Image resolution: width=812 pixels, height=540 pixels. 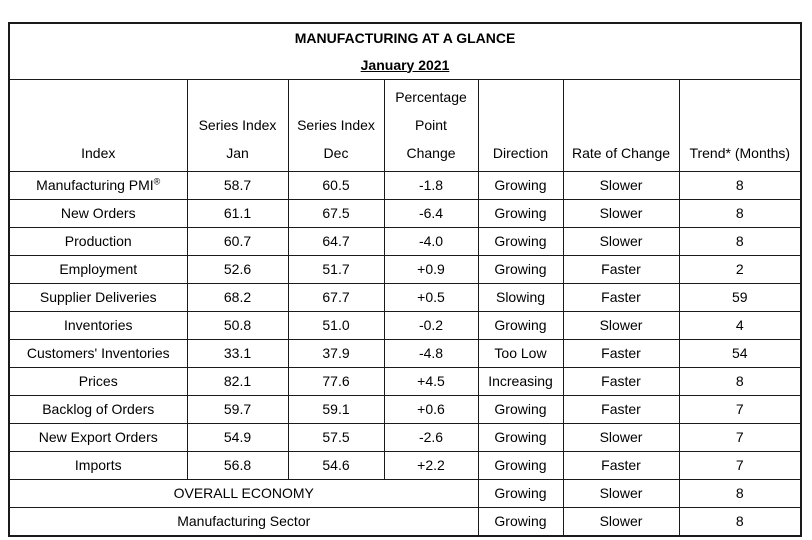 What do you see at coordinates (336, 353) in the screenshot?
I see `cell-series-index-dec: 37.9` at bounding box center [336, 353].